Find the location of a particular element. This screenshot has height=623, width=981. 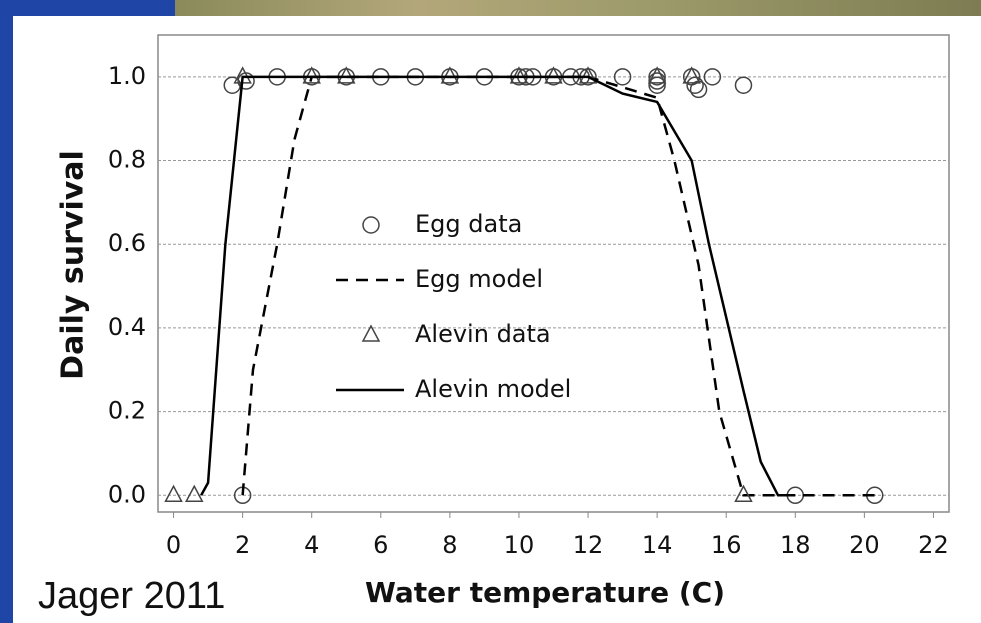

legend-label: Egg model is located at coordinates (479, 279).